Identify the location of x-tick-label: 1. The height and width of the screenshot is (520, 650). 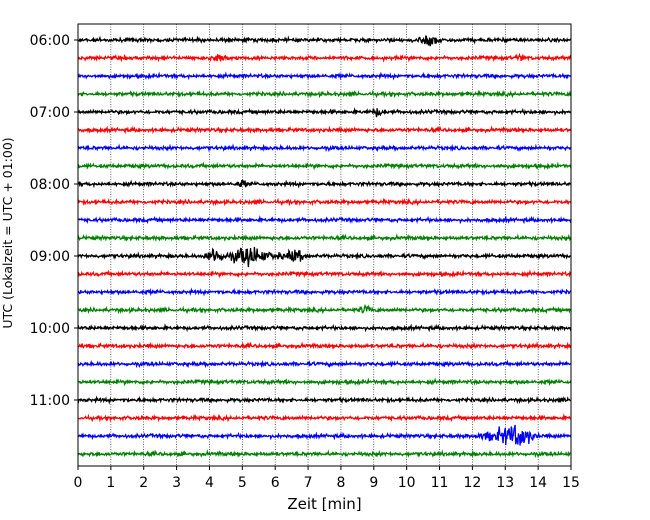
(110, 483).